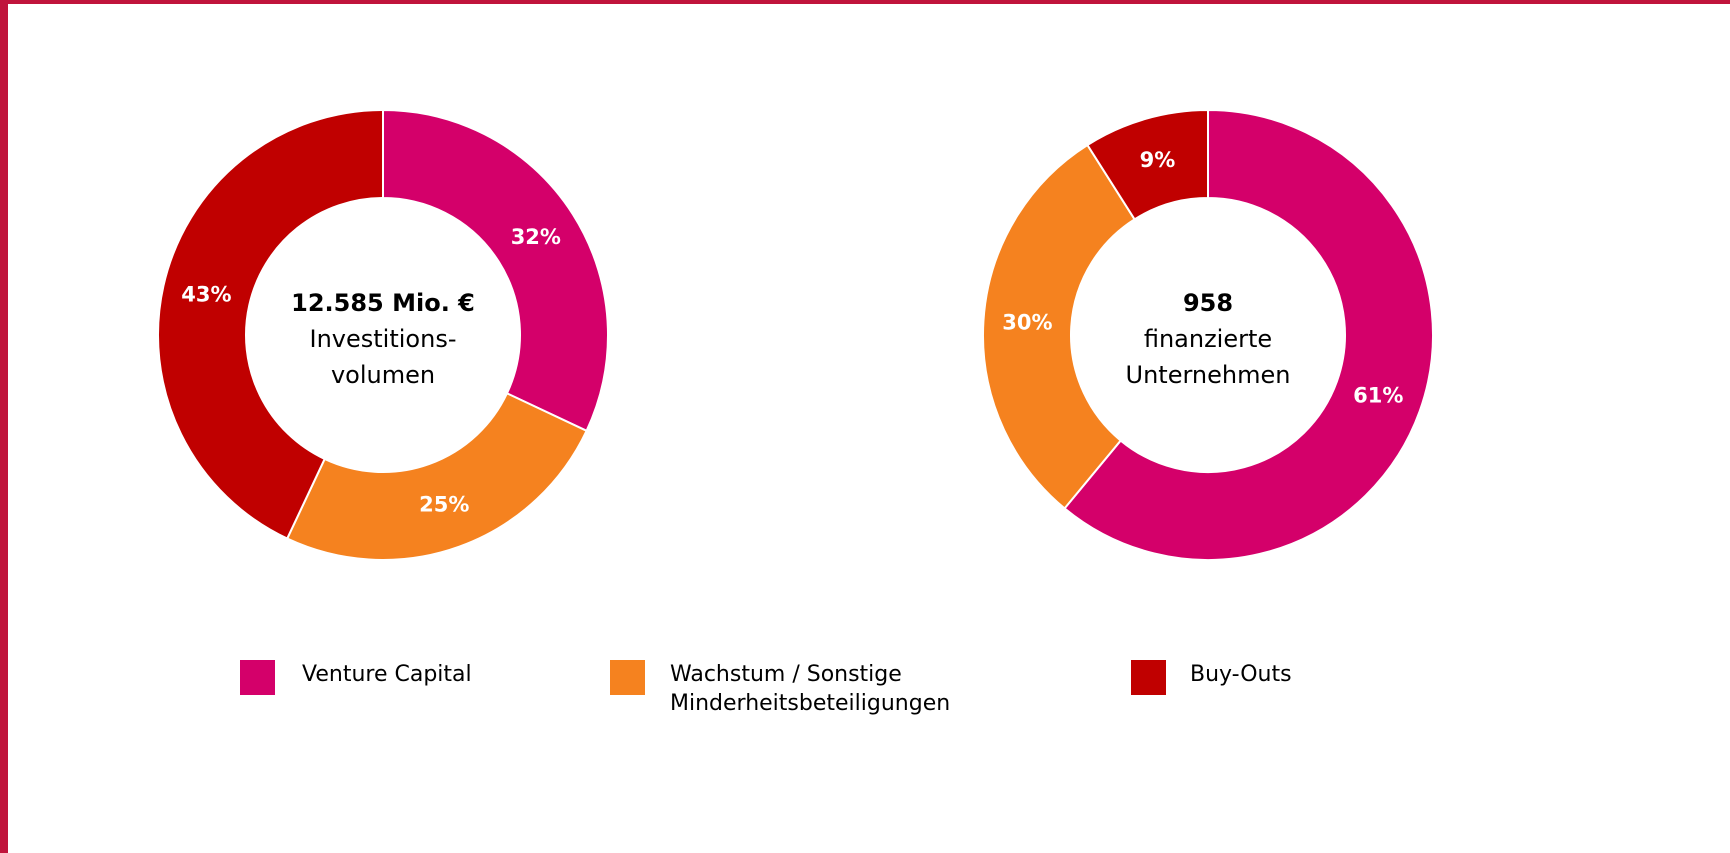 This screenshot has width=1730, height=853. I want to click on legend-item: Buy-Outs, so click(1211, 677).